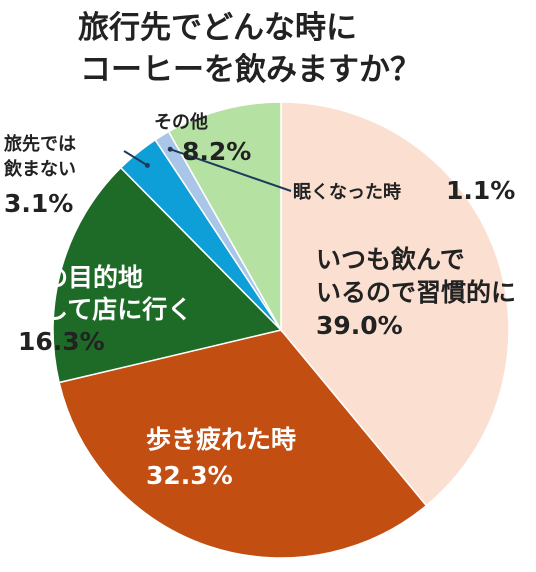  I want to click on slice-label-2-line-1: として店に行く, so click(105, 309).